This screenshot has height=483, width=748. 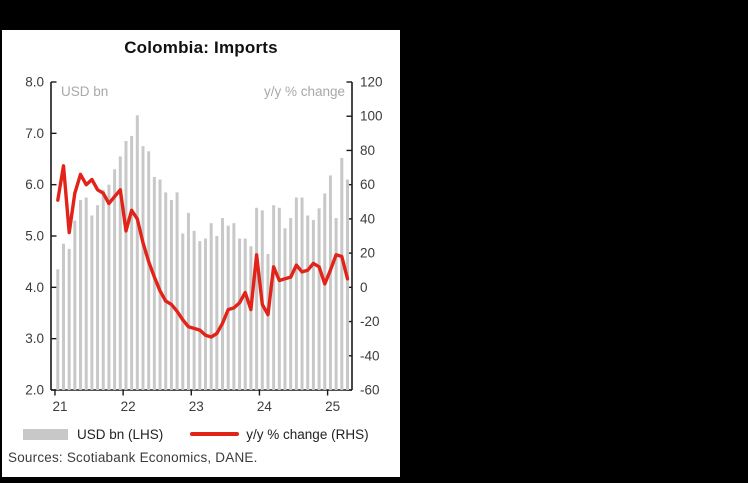 What do you see at coordinates (265, 406) in the screenshot?
I see `x-axis-tick-label: 24` at bounding box center [265, 406].